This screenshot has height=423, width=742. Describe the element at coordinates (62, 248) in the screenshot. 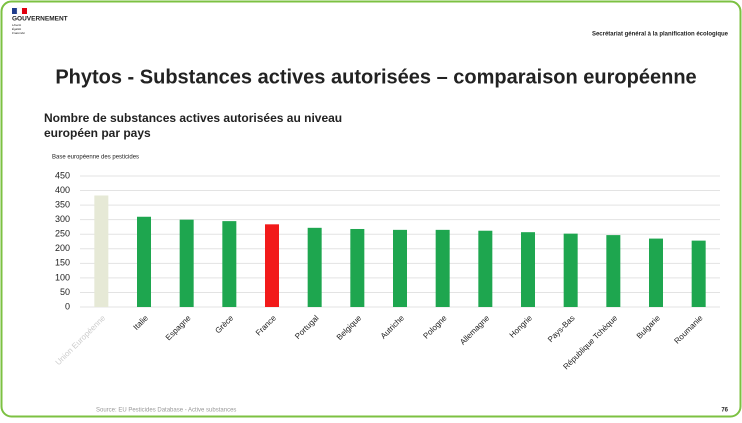

I see `y-tick-label: 200` at that location.